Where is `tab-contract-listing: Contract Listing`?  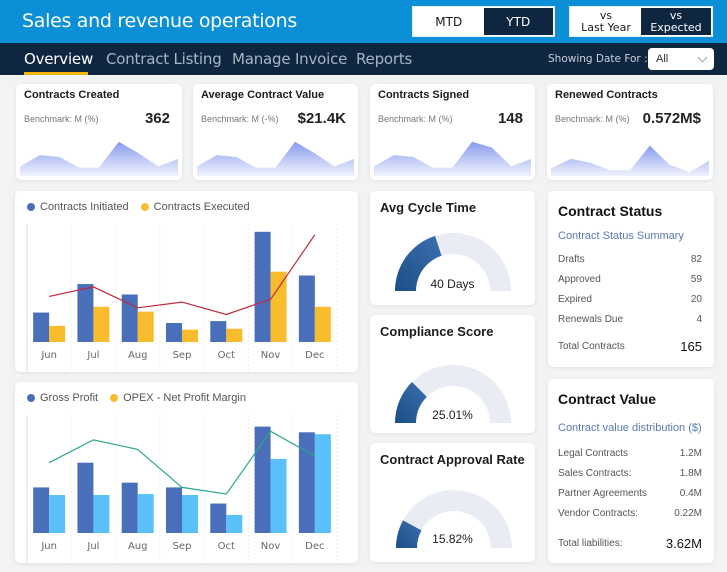 tab-contract-listing: Contract Listing is located at coordinates (164, 59).